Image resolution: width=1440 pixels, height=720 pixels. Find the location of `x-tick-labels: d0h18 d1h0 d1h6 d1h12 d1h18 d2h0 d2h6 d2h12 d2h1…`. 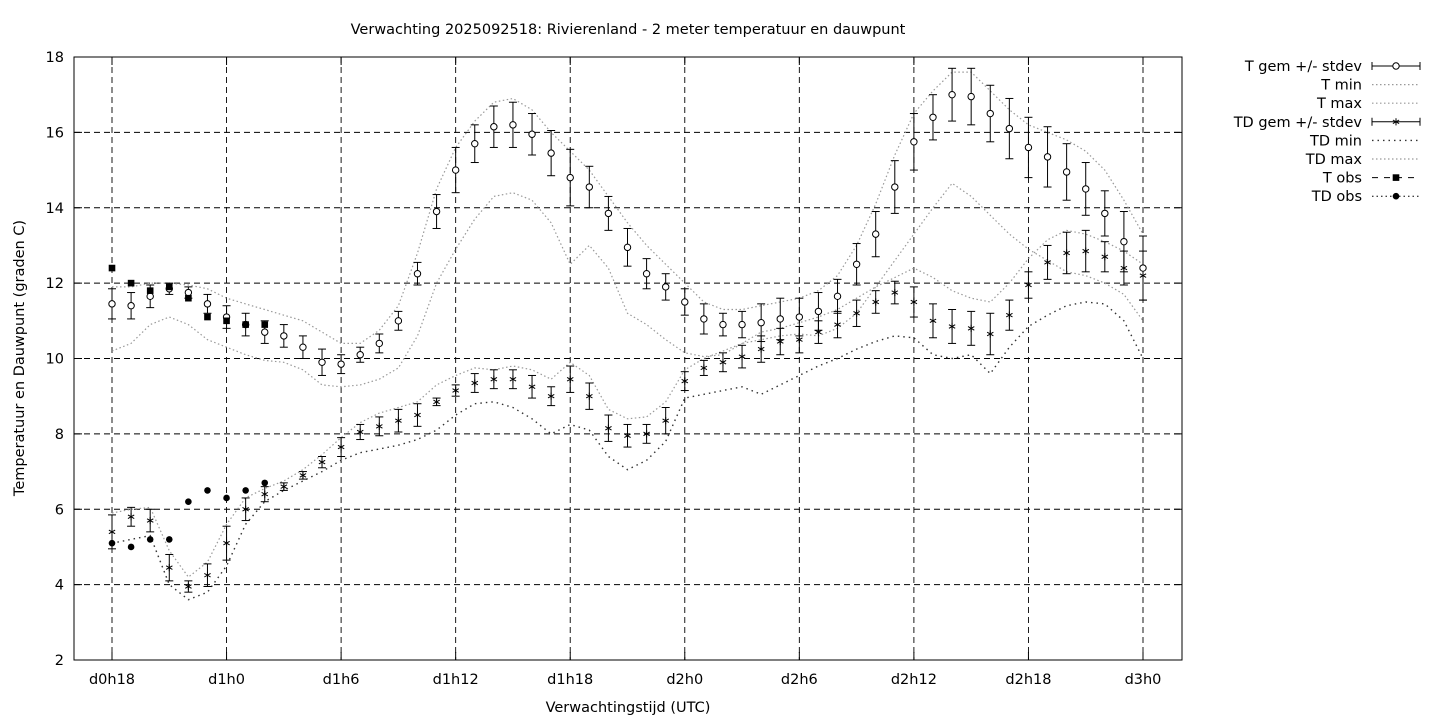

x-tick-labels: d0h18 d1h0 d1h6 d1h12 d1h18 d2h0 d2h6 d2h12 d2h1… is located at coordinates (625, 680).